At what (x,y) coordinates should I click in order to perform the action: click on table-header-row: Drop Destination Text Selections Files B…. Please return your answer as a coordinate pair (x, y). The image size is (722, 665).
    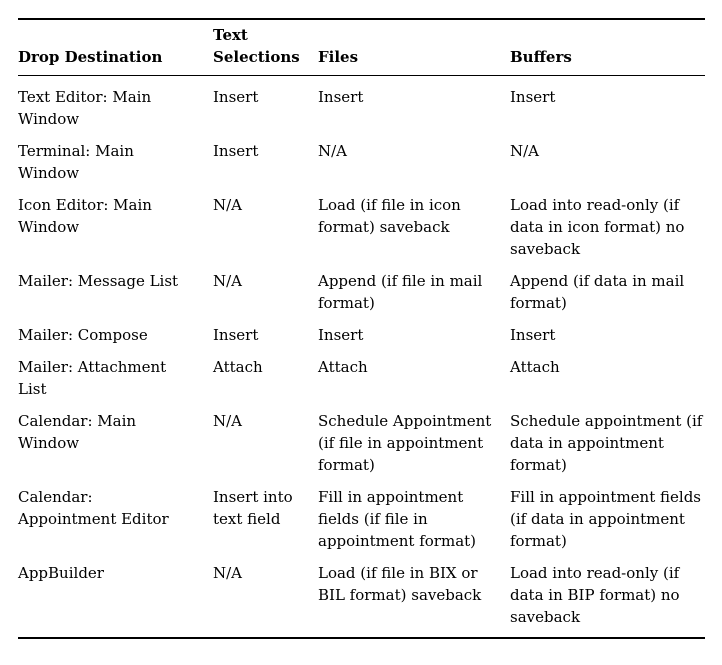
    Looking at the image, I should click on (361, 47).